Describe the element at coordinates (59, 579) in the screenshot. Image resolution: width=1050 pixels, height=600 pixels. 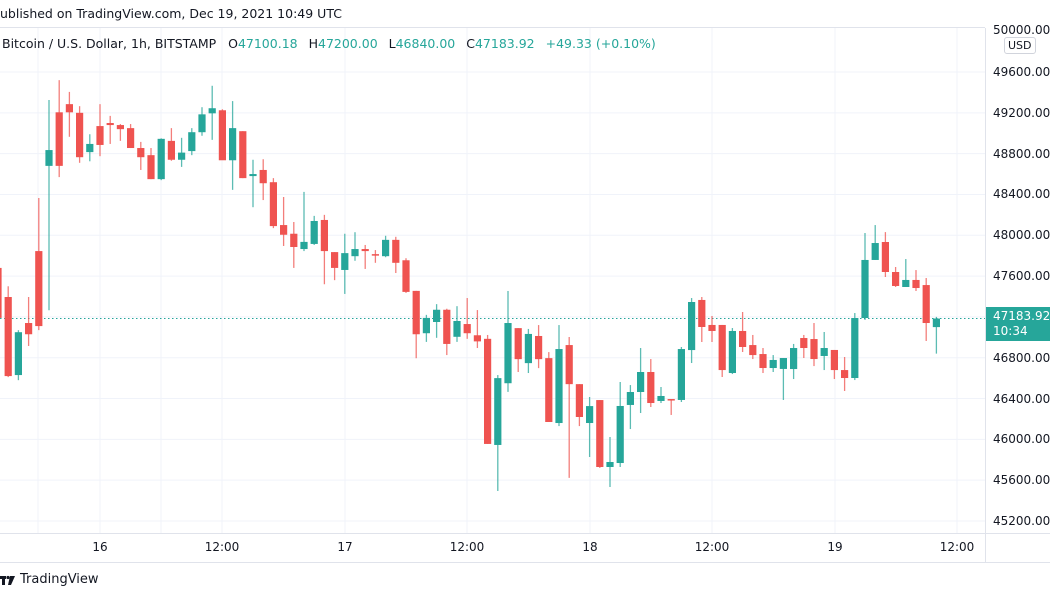
I see `brand-name: TradingView` at that location.